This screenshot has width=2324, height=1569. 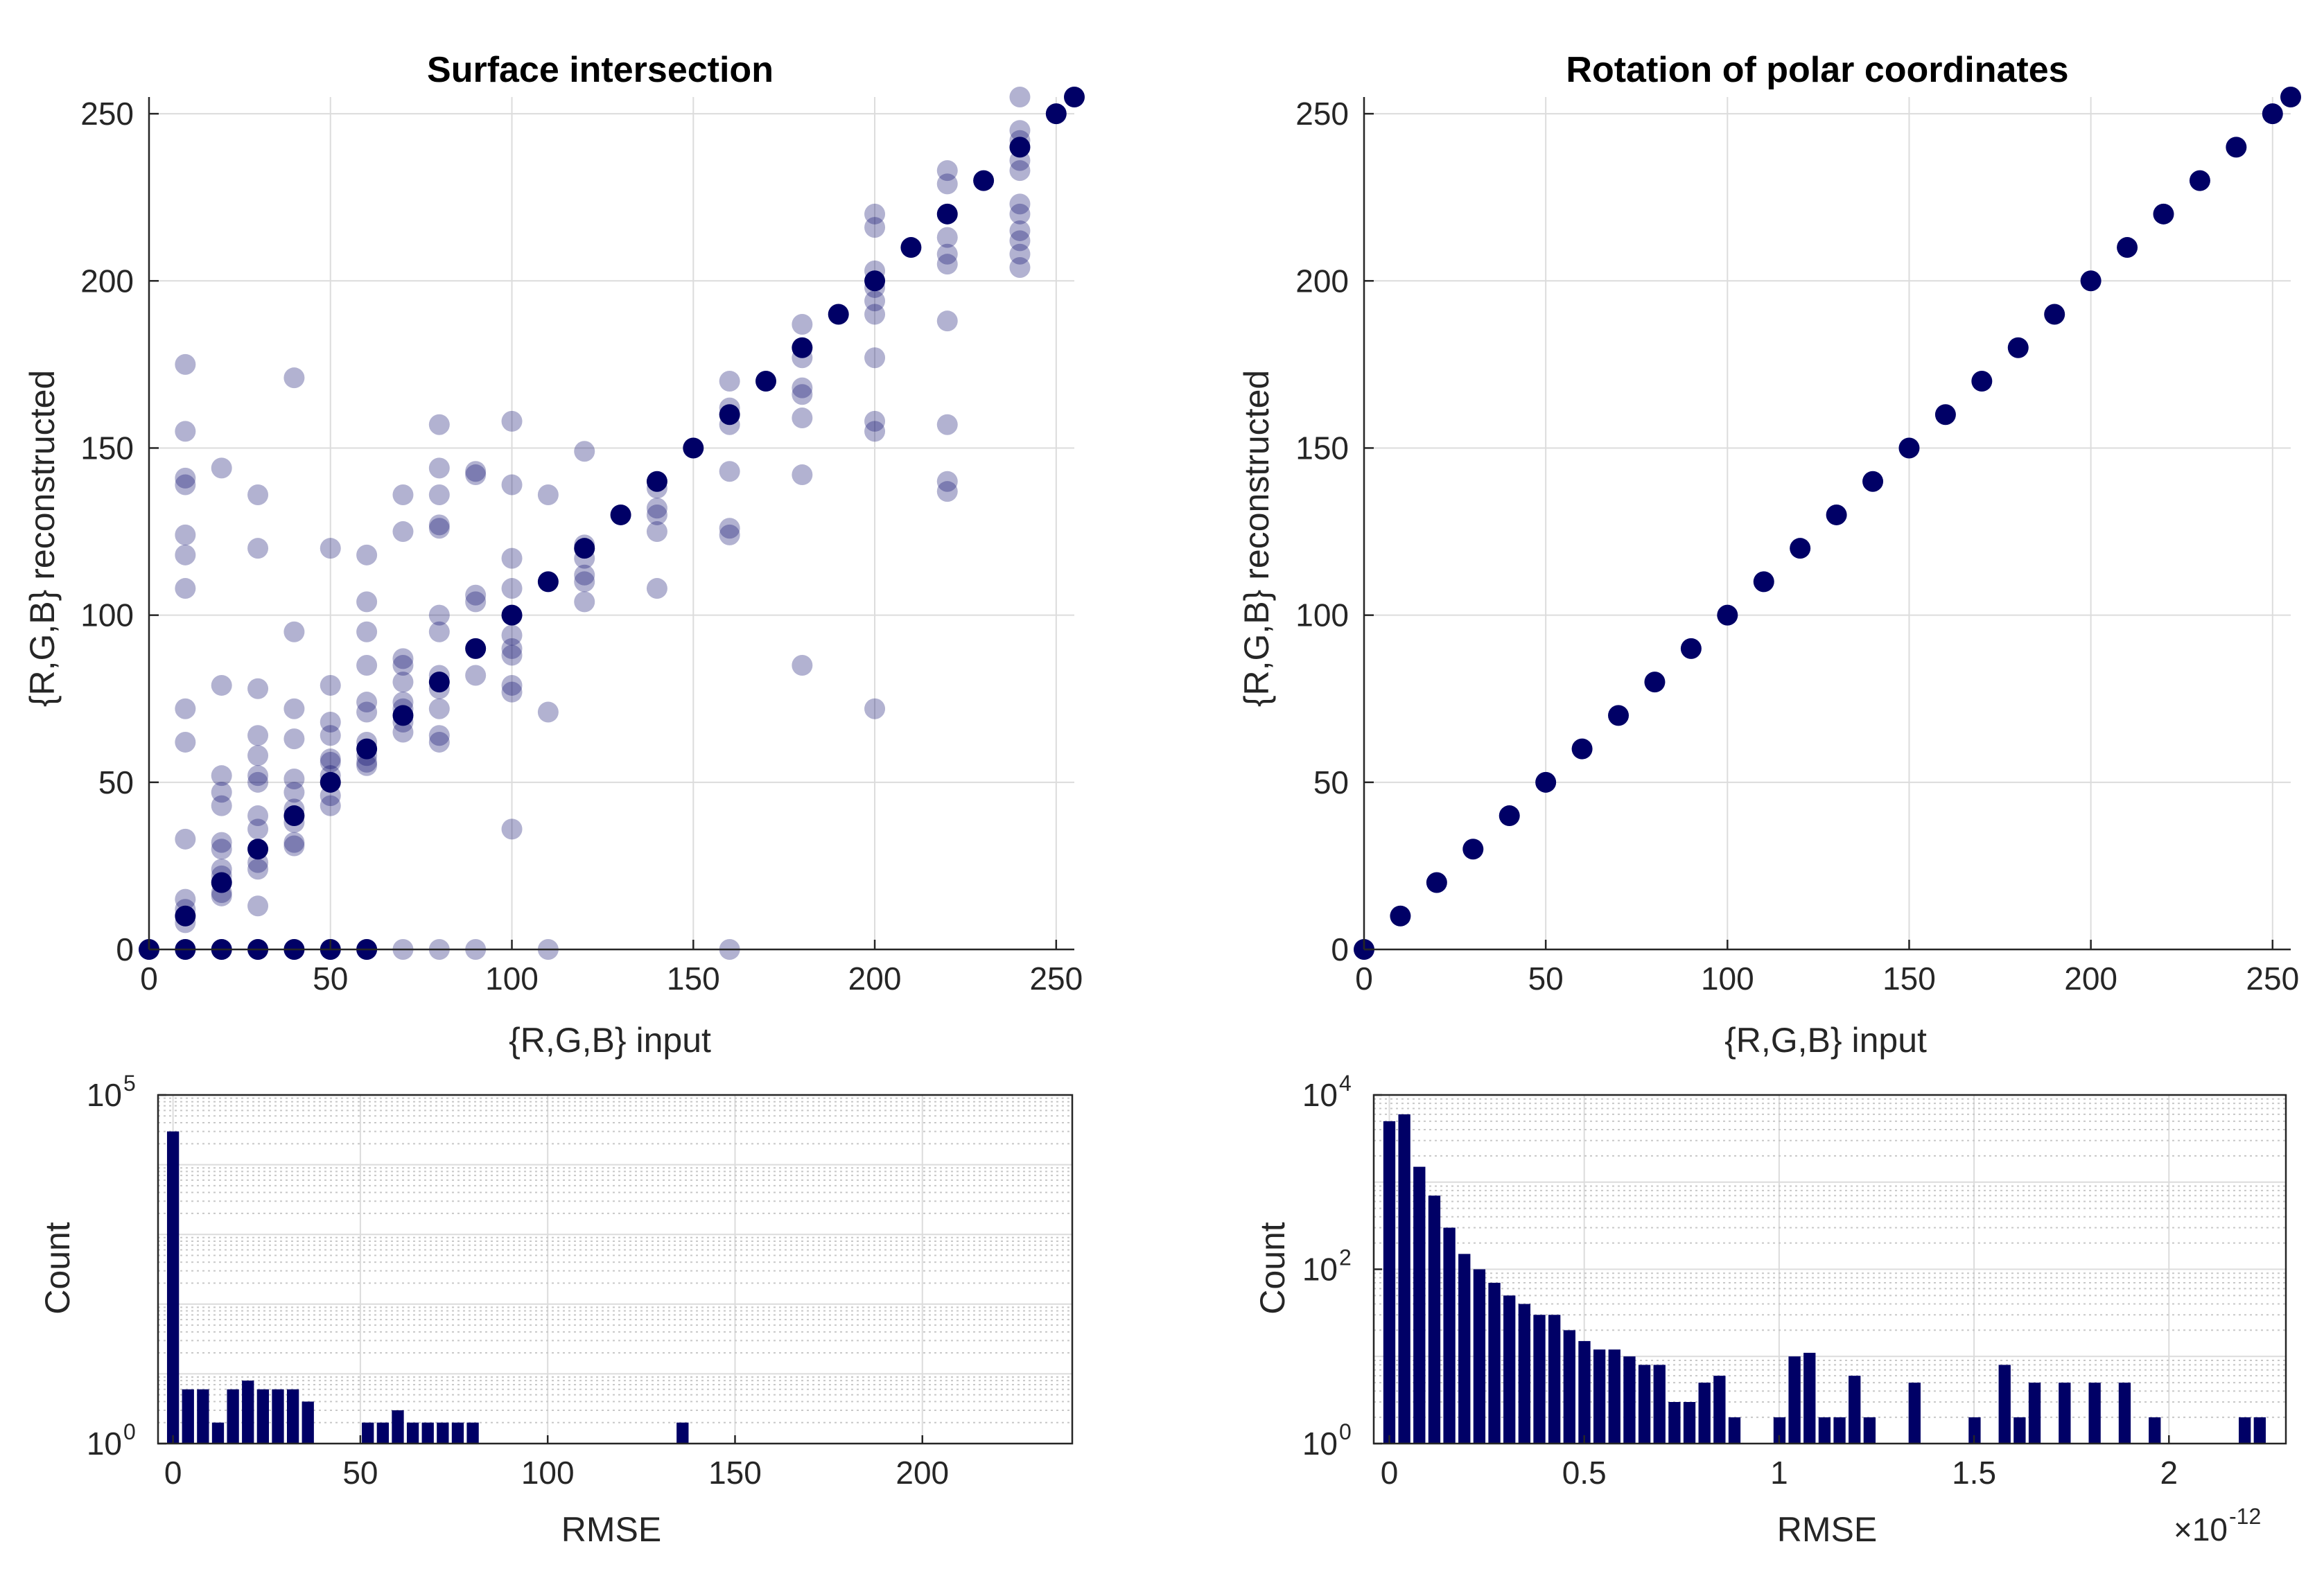 What do you see at coordinates (615, 1269) in the screenshot?
I see `plot-area` at bounding box center [615, 1269].